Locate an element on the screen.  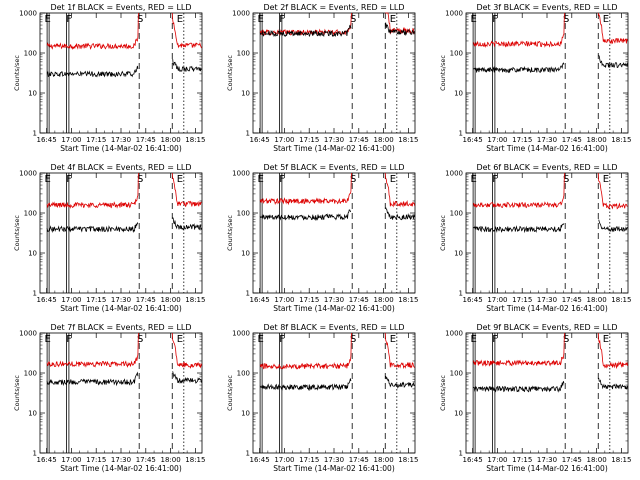
panel-title: Det 3f BLACK = Events, RED = LLD is located at coordinates (546, 7).